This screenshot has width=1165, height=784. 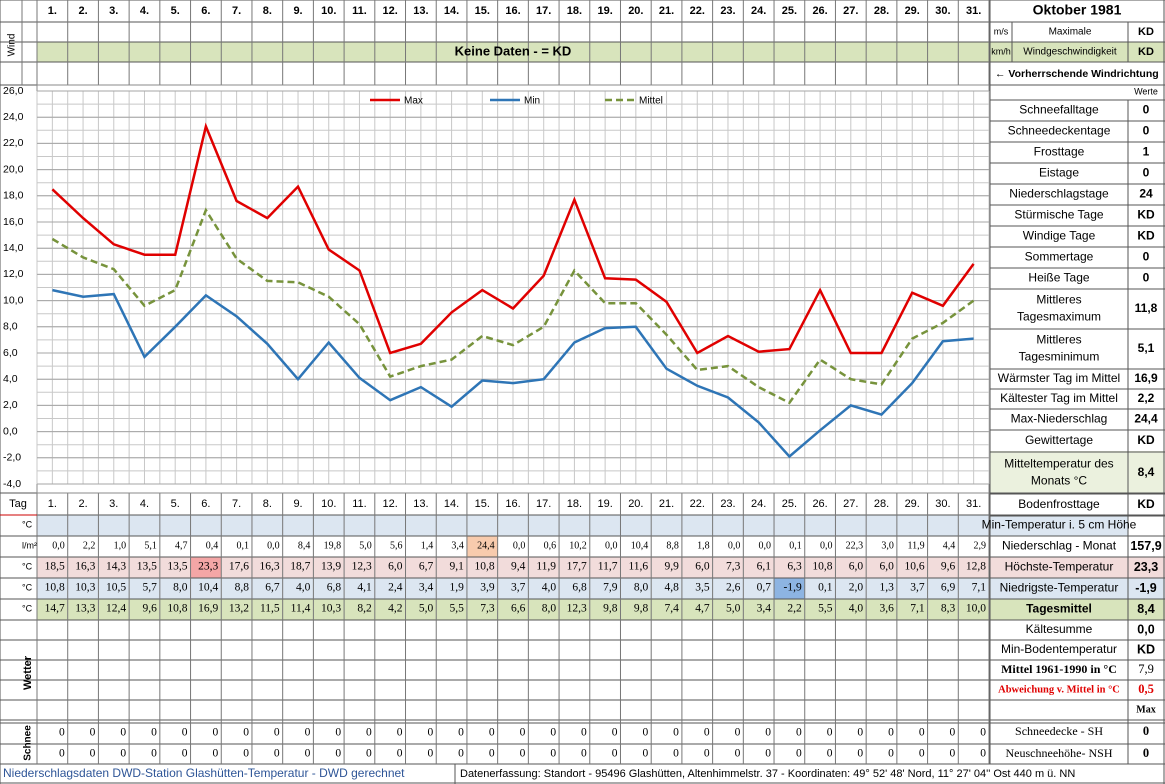 What do you see at coordinates (1058, 464) in the screenshot?
I see `stat-label: Mitteltemperatur des` at bounding box center [1058, 464].